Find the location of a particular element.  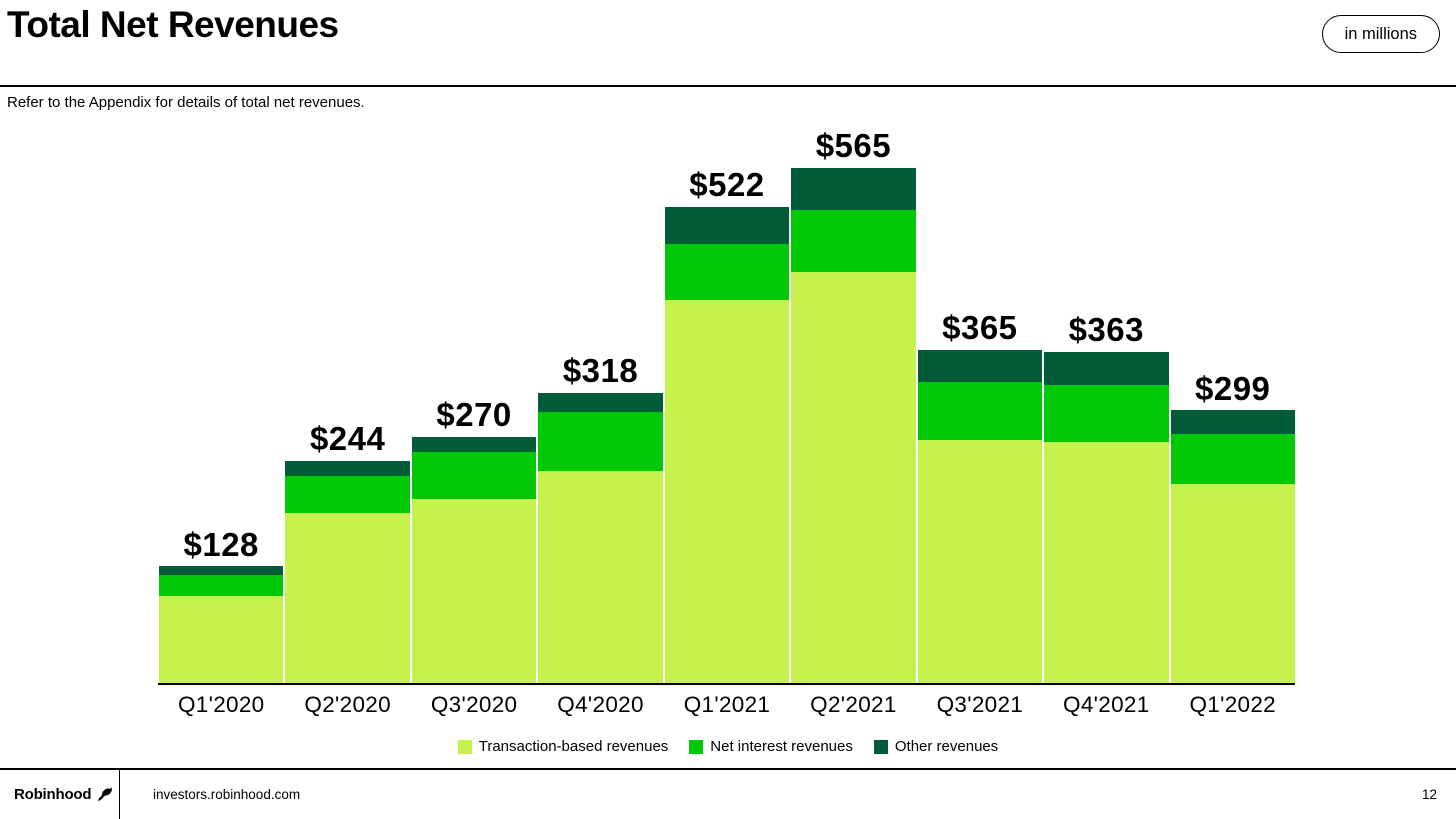

x-axis-label: Q4'2020 is located at coordinates (600, 704).